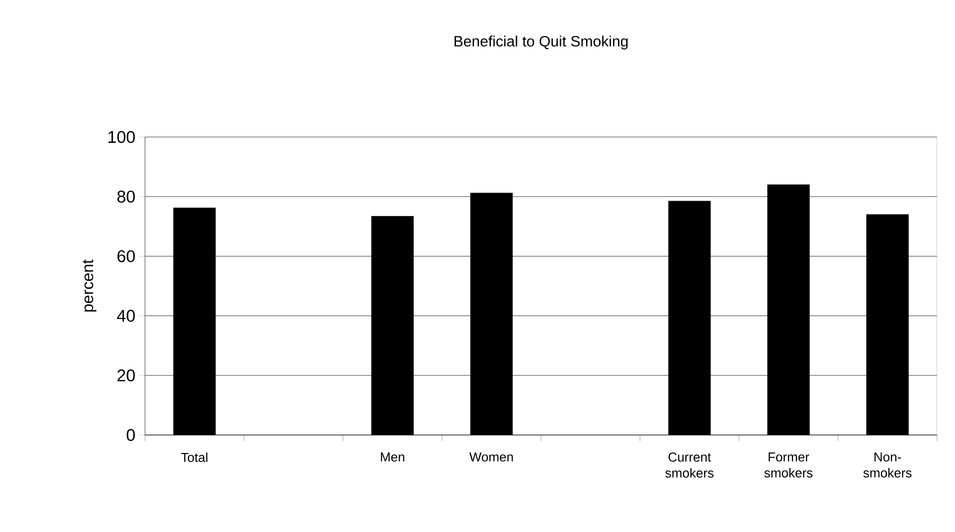  What do you see at coordinates (130, 435) in the screenshot?
I see `y-tick-label: 0` at bounding box center [130, 435].